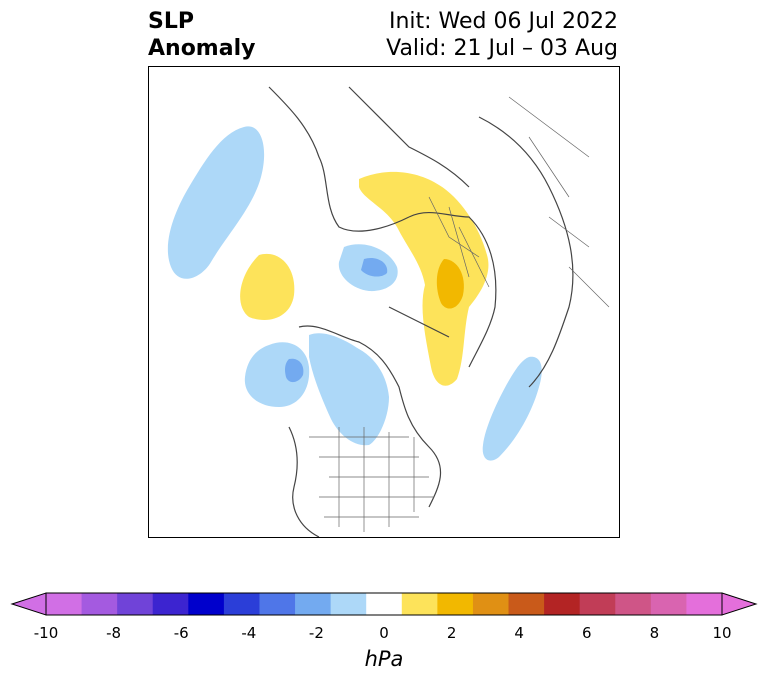 The width and height of the screenshot is (768, 684). What do you see at coordinates (587, 633) in the screenshot?
I see `colorbar-tick-label: 6` at bounding box center [587, 633].